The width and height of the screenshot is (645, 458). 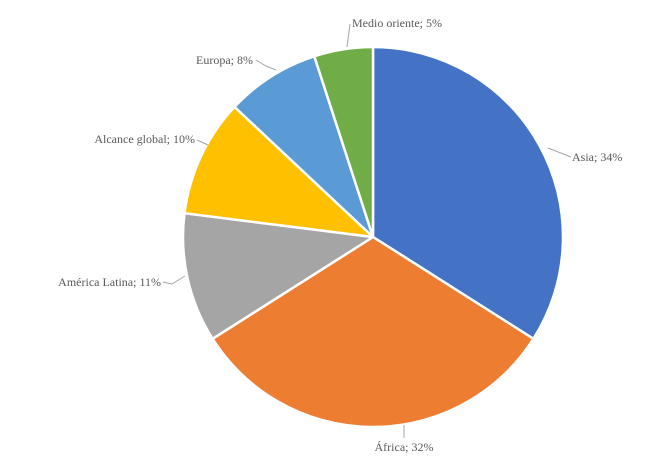 I want to click on leader-line-alcance-global, so click(x=202, y=142).